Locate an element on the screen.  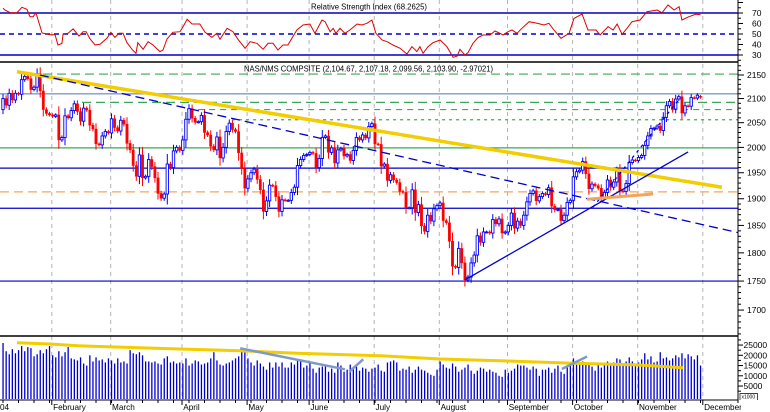
volume-axis-label: 20000 is located at coordinates (756, 355).